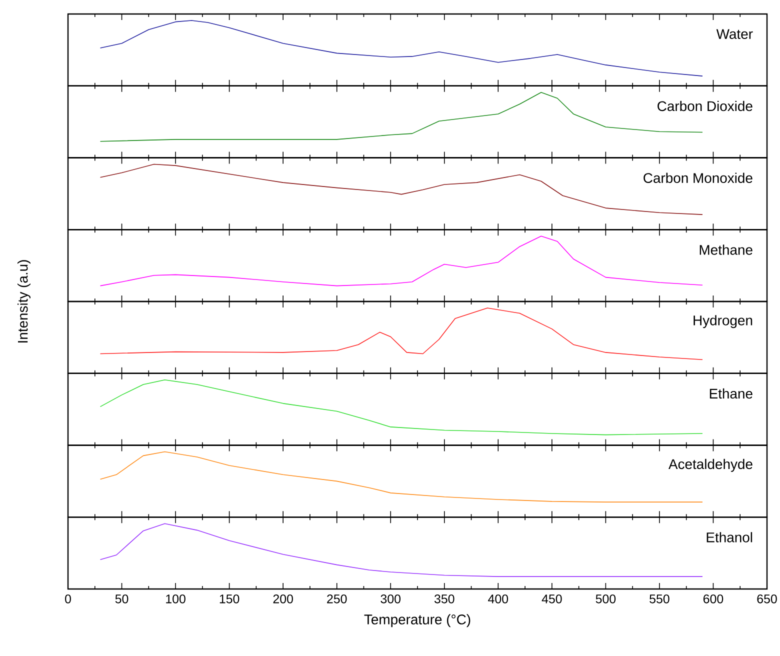 This screenshot has width=780, height=656. What do you see at coordinates (498, 599) in the screenshot?
I see `x-tick-label: 400` at bounding box center [498, 599].